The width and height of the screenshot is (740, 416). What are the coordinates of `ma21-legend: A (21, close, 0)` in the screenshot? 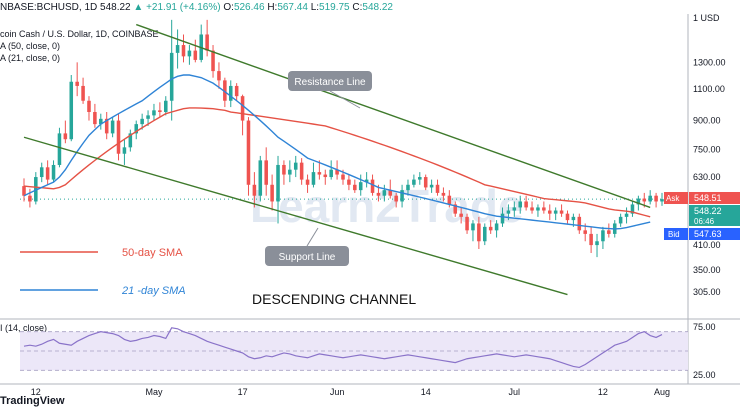 It's located at (30, 58).